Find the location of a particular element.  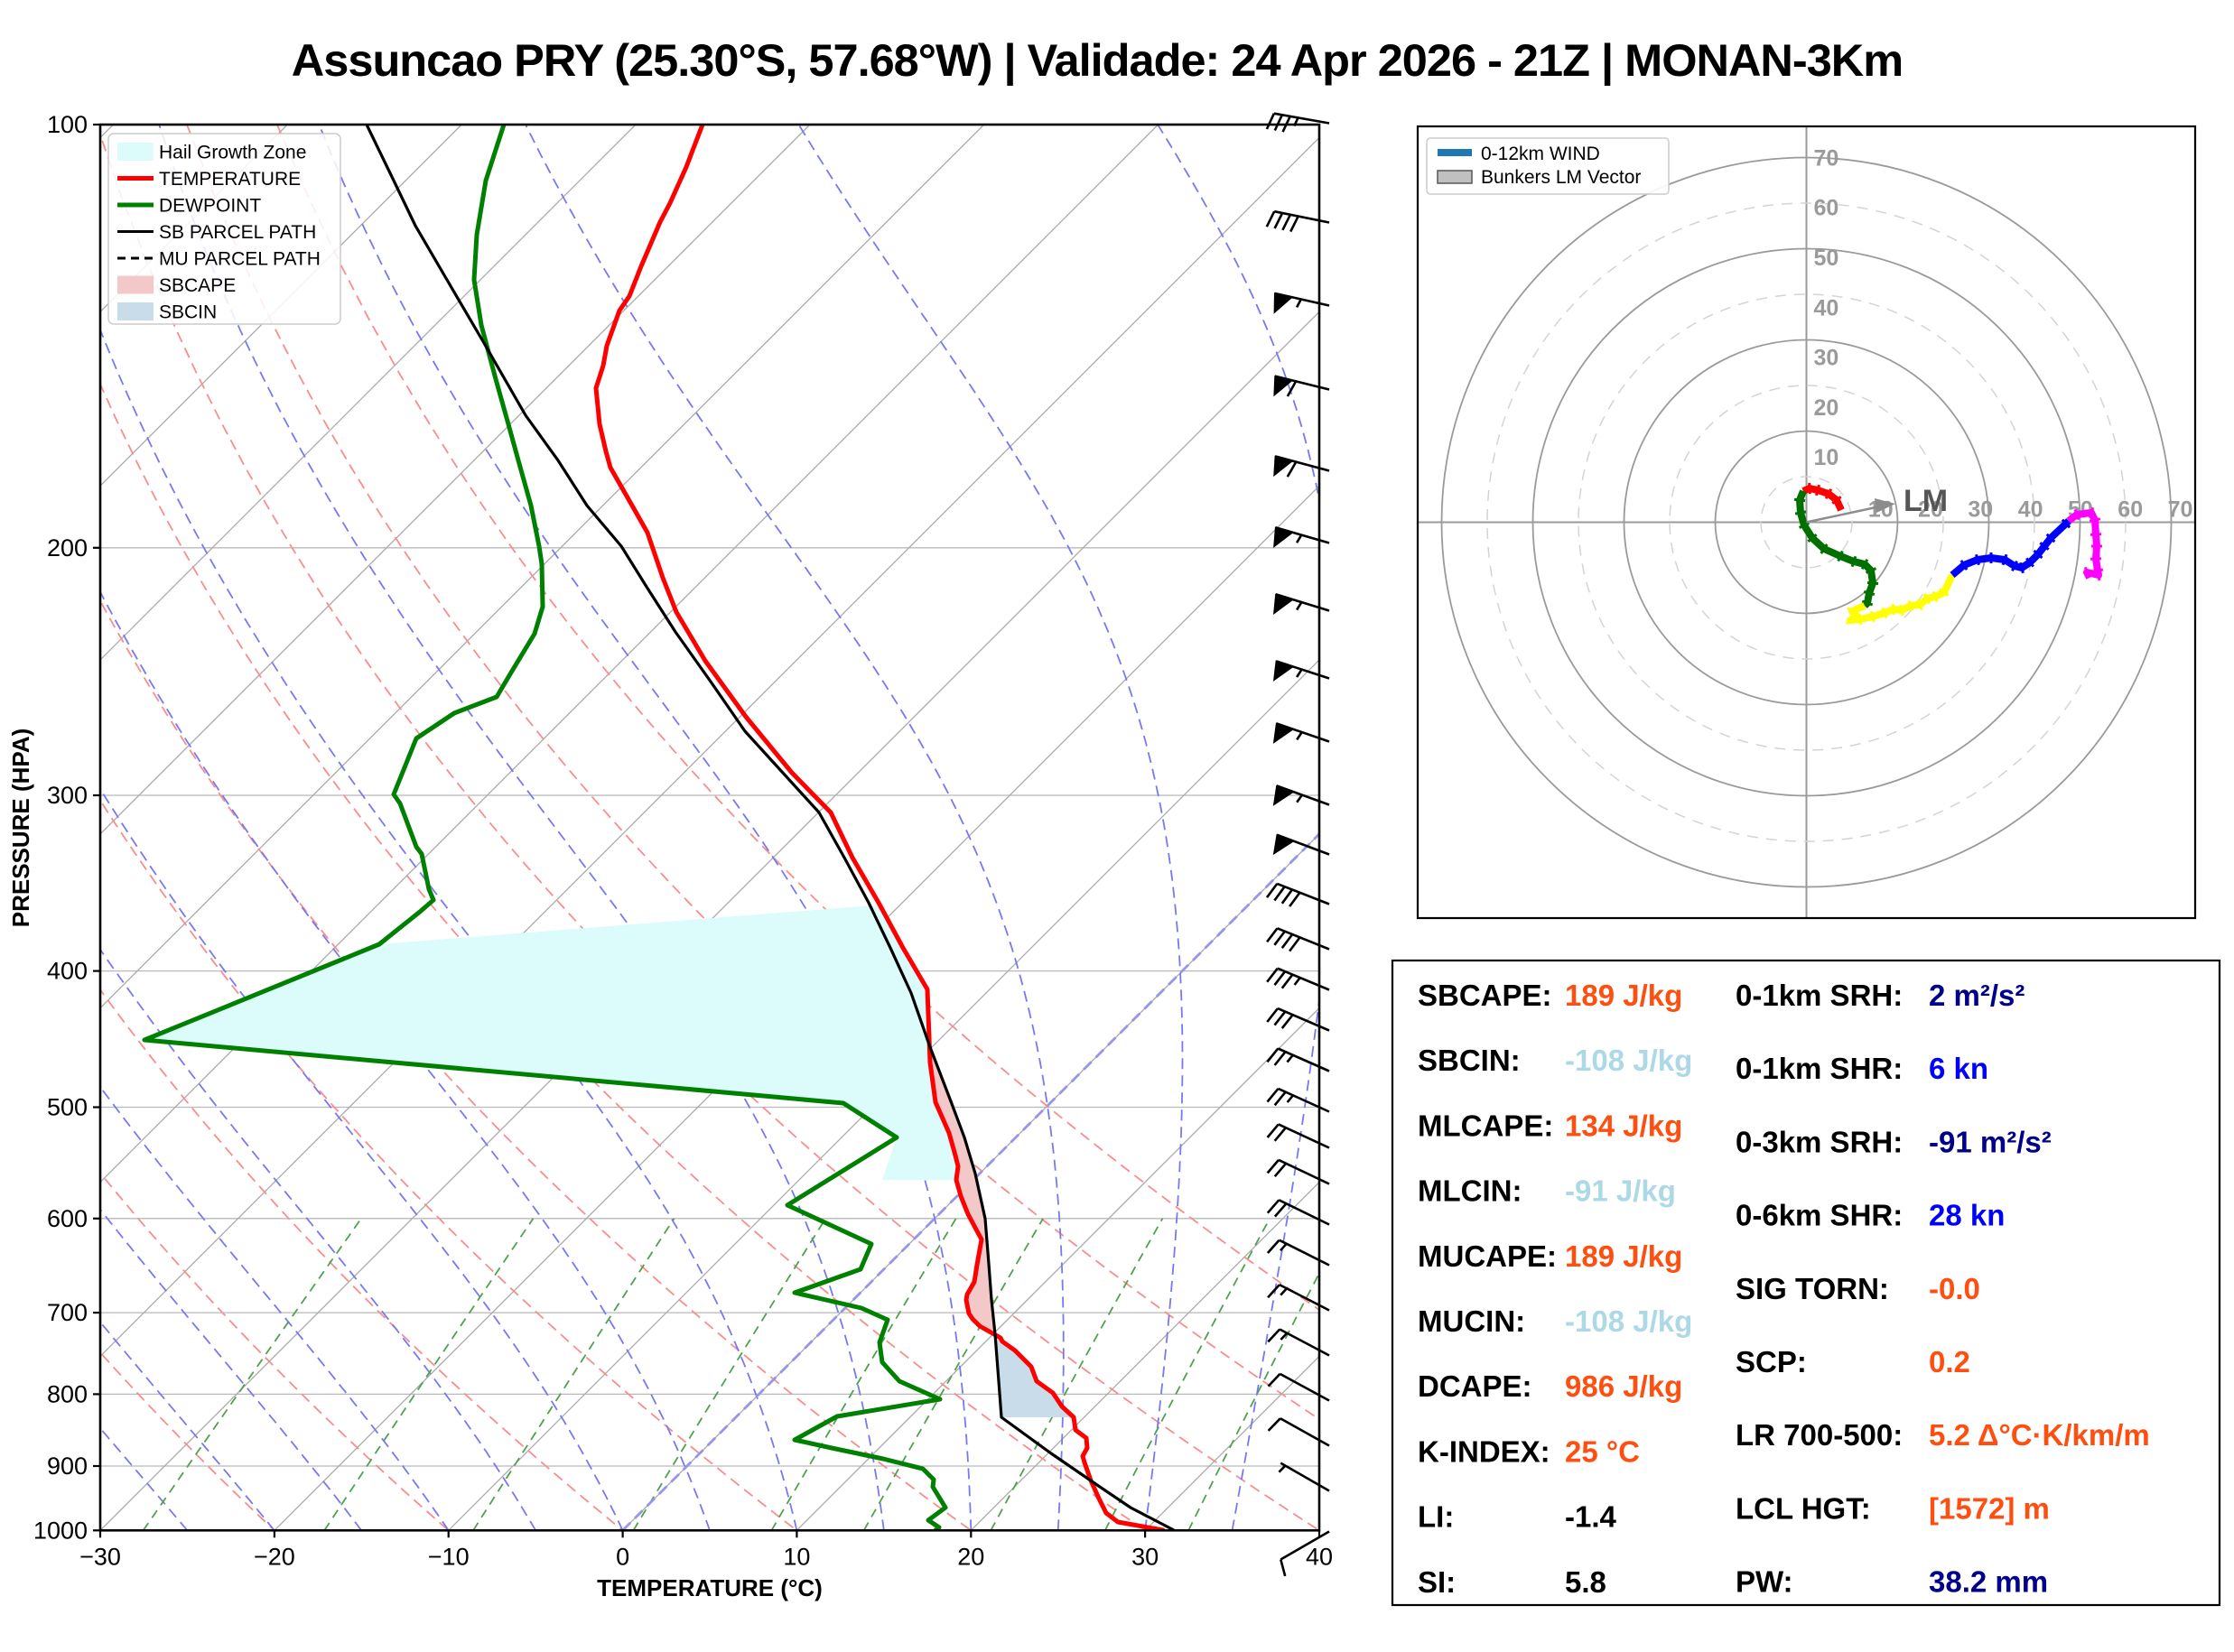

svg-text: 28 kn is located at coordinates (1967, 1215).